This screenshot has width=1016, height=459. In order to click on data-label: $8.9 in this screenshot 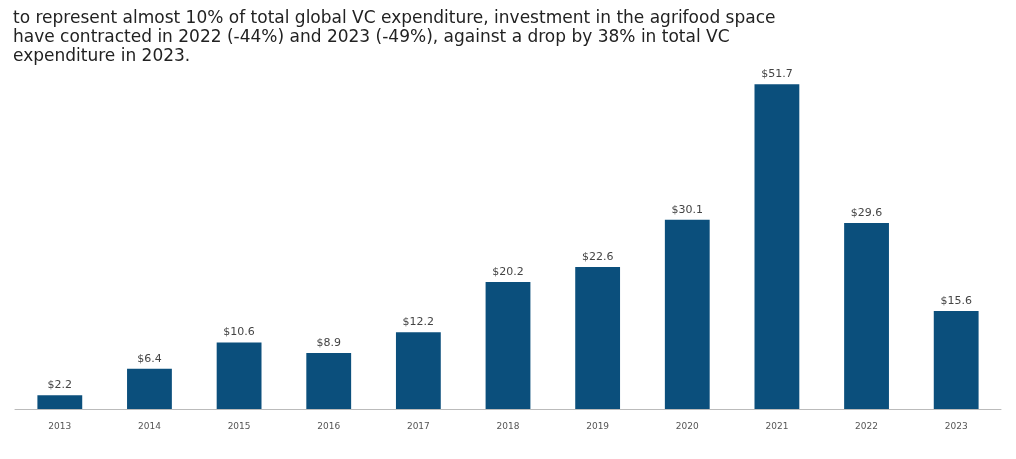, I will do `click(328, 343)`.